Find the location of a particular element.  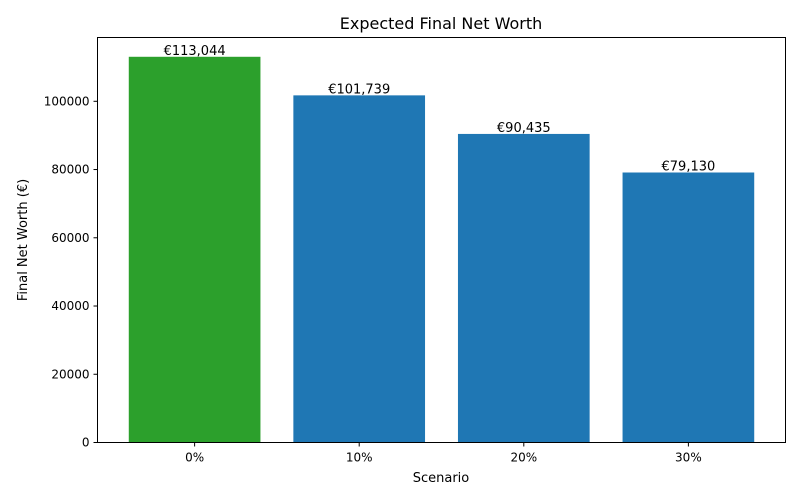

x-tick-label: 30% is located at coordinates (688, 458).